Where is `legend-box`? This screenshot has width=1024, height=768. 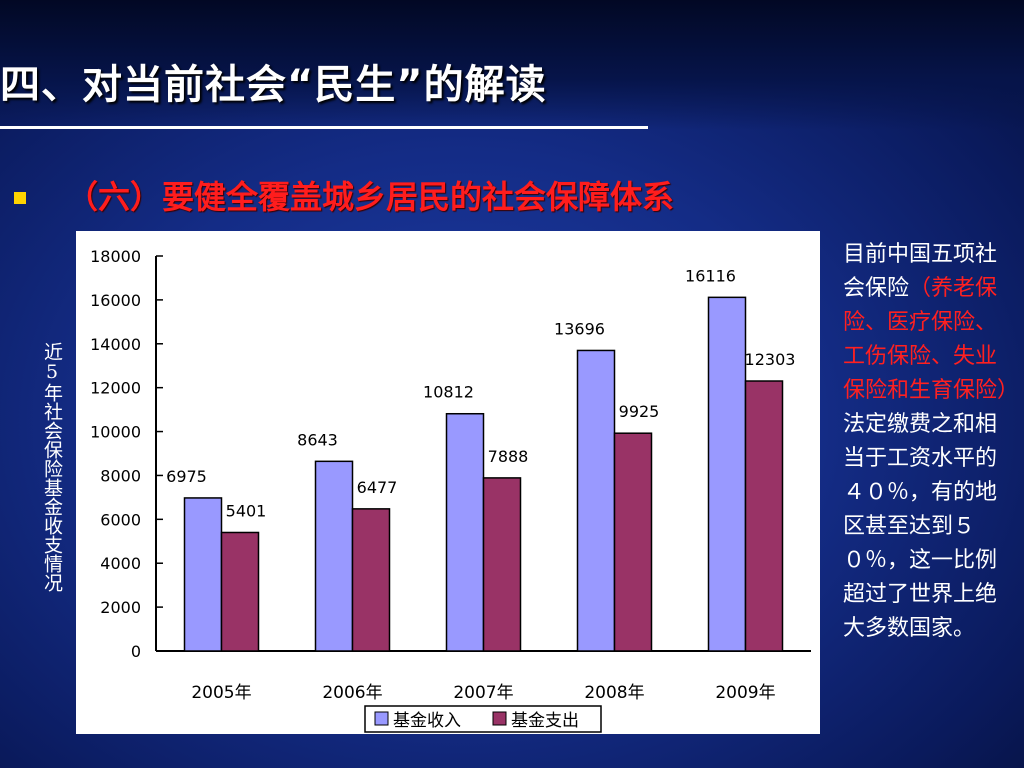
legend-box is located at coordinates (483, 719).